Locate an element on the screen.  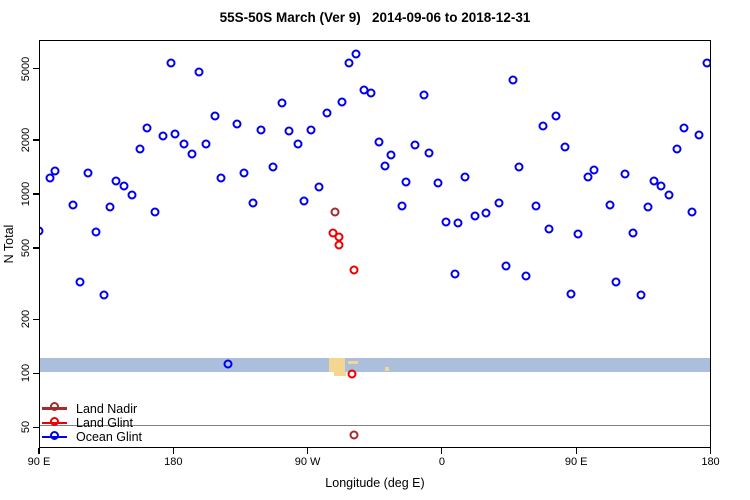
x-axis-label: Longitude (deg E) is located at coordinates (375, 483).